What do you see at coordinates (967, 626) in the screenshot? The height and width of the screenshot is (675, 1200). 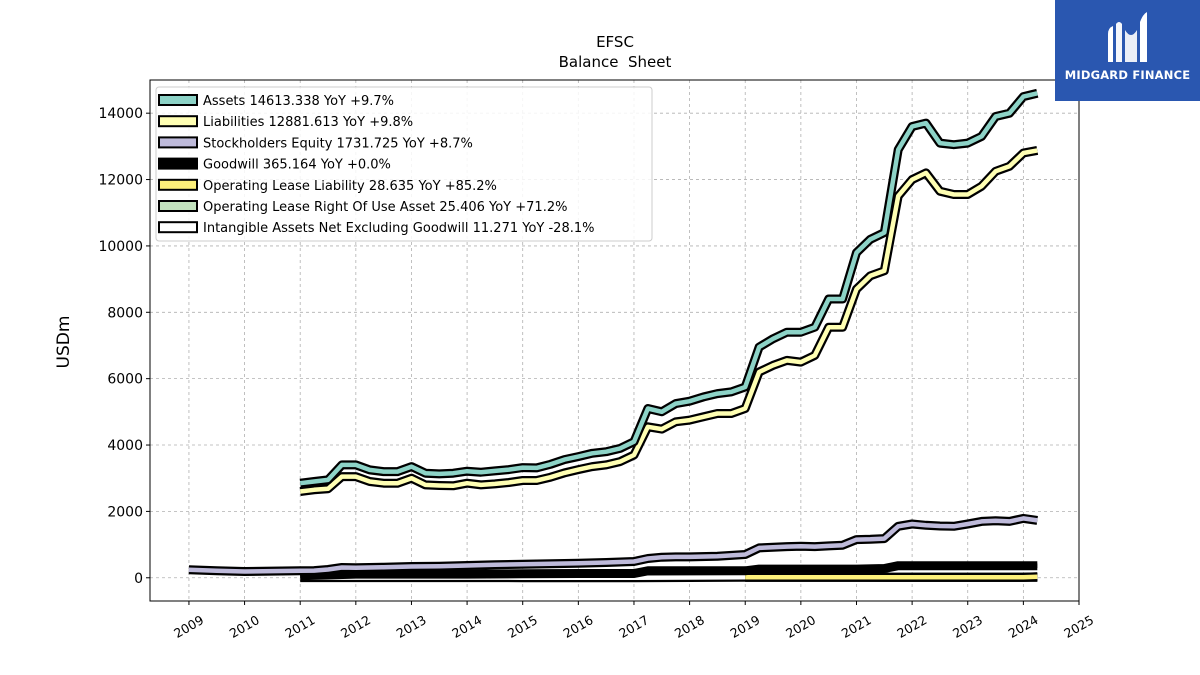 I see `x-tick-label: 2023` at bounding box center [967, 626].